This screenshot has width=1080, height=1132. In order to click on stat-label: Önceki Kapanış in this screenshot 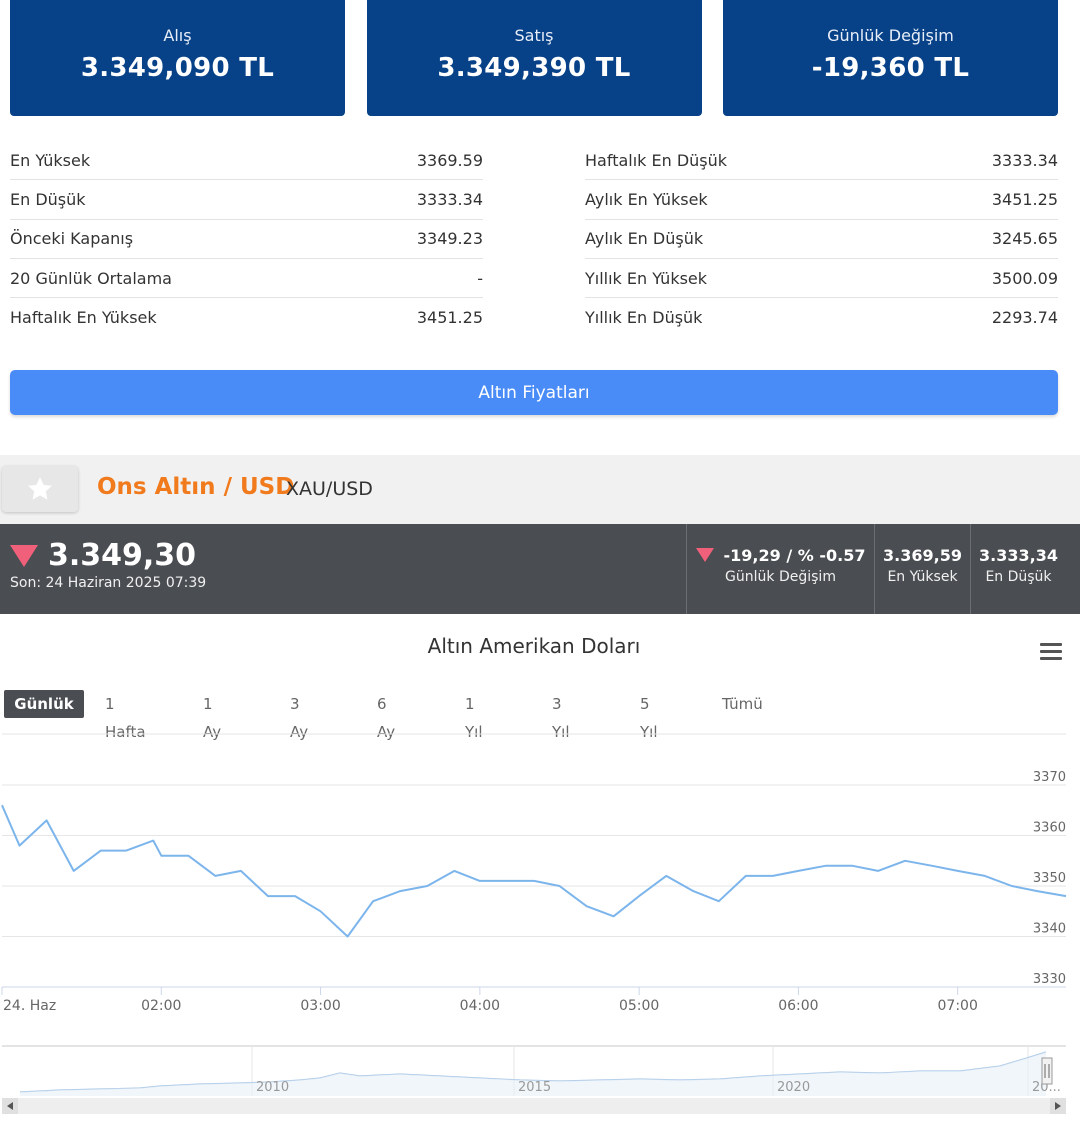, I will do `click(72, 239)`.